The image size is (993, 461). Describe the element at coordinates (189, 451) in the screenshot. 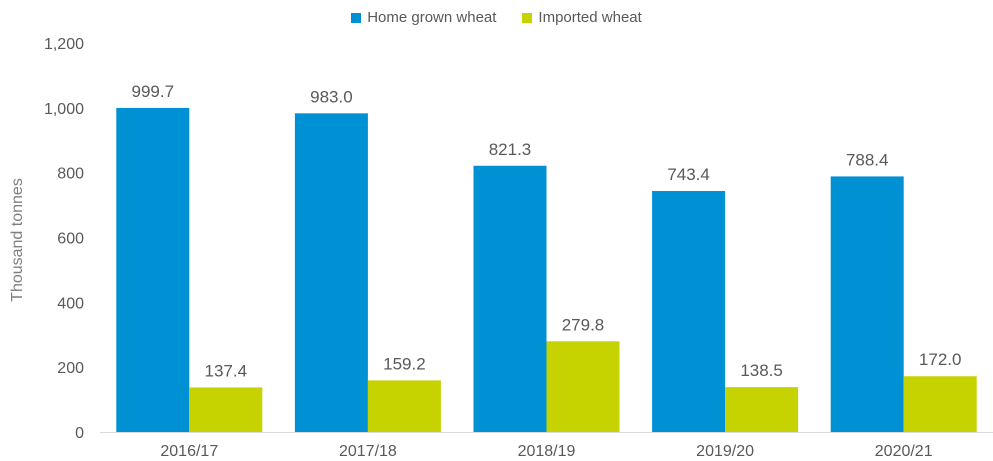

I see `x-tick-label: 2016/17` at that location.